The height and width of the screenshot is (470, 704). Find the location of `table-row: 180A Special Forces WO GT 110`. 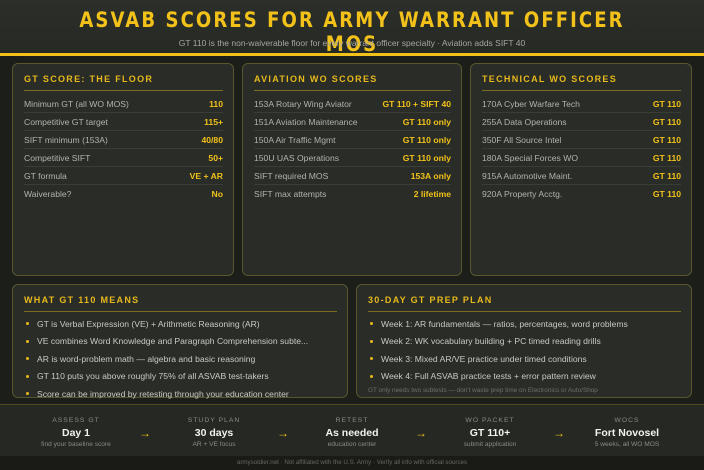

table-row: 180A Special Forces WO GT 110 is located at coordinates (581, 158).